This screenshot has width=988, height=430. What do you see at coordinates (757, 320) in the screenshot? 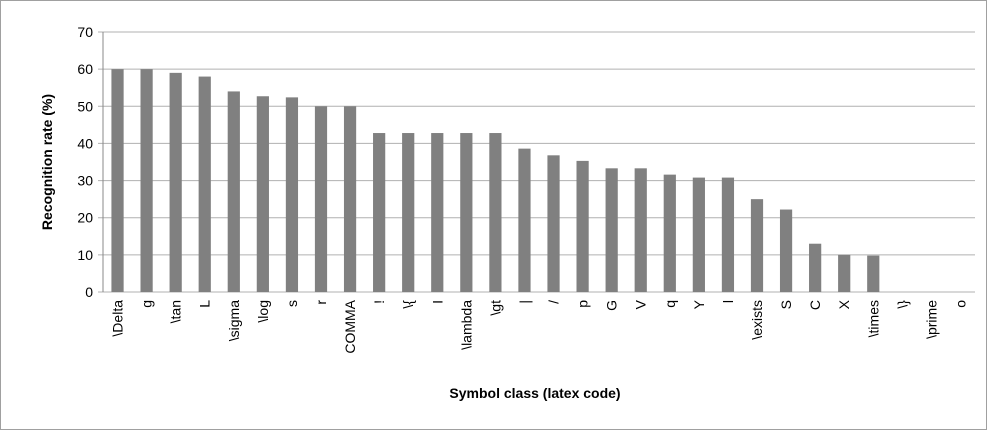
I see `x-tick-label: \exists` at bounding box center [757, 320].